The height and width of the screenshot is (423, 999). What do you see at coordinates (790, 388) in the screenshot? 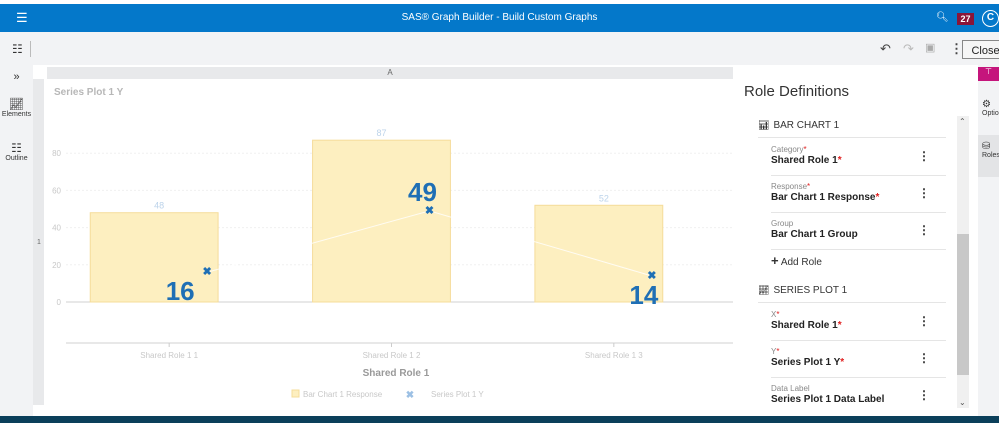
I see `role-label: Data Label` at bounding box center [790, 388].